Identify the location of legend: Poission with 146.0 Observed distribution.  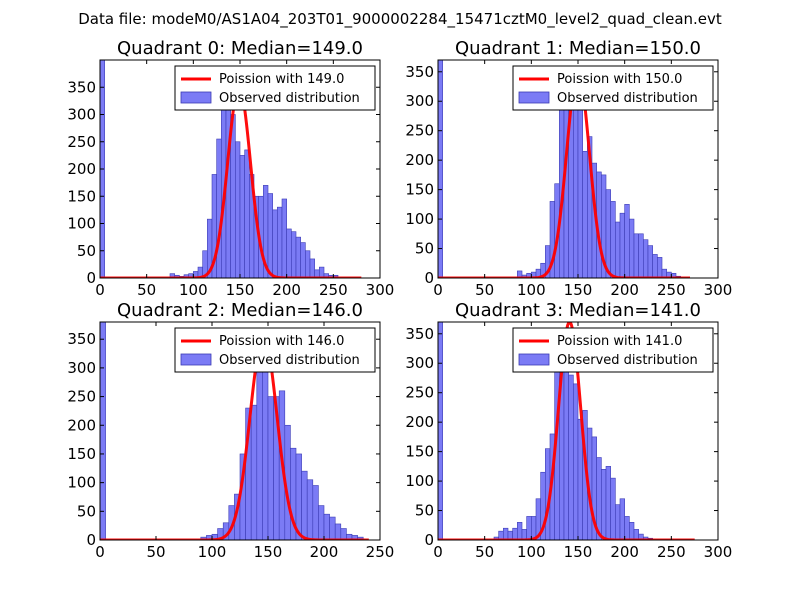
(275, 350).